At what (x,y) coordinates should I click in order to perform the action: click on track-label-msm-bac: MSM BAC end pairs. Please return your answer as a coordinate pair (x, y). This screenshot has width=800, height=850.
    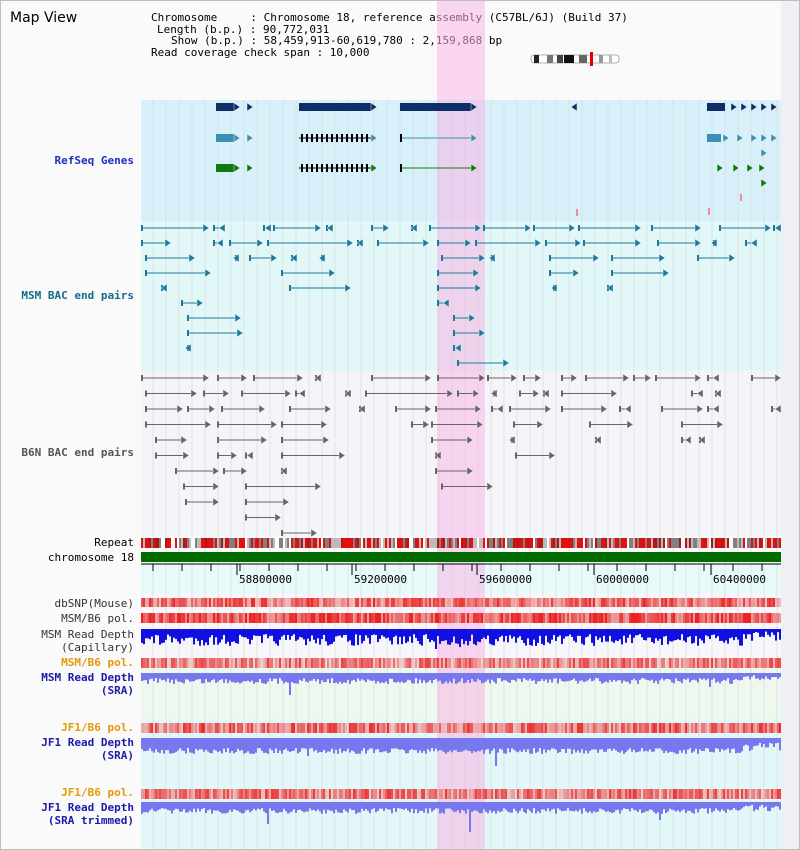
    Looking at the image, I should click on (77, 295).